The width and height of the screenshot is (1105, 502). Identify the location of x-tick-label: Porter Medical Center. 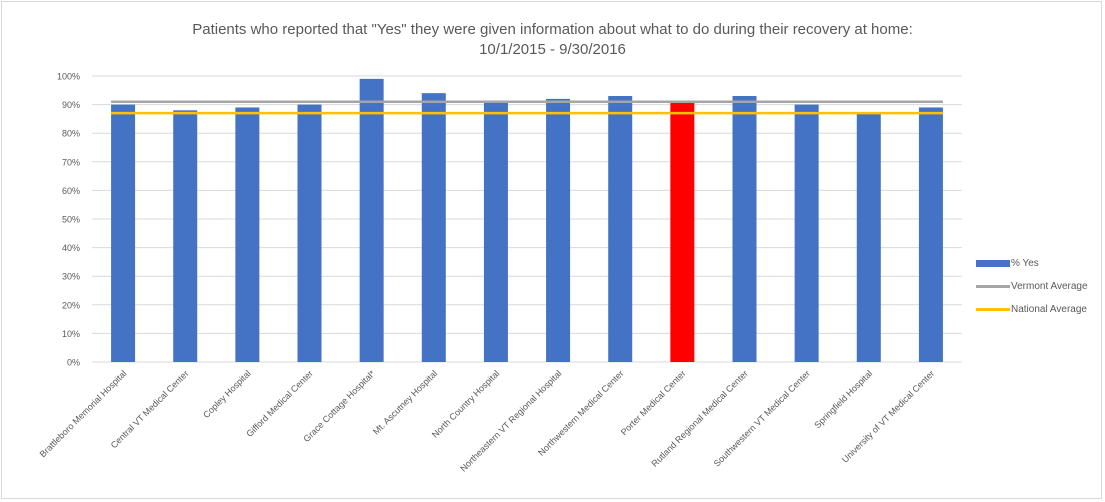
(653, 402).